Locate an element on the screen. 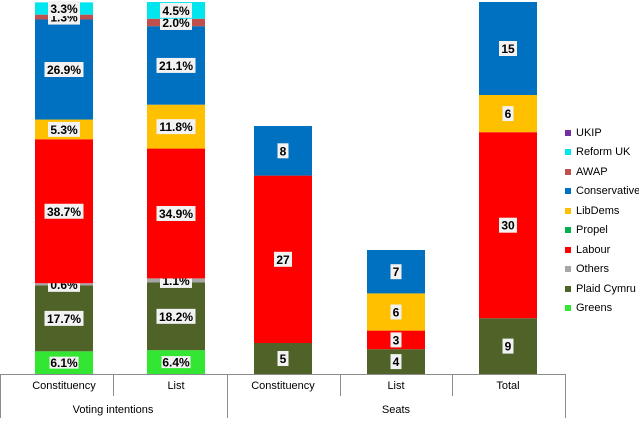  legend-item: Reform UK is located at coordinates (602, 153).